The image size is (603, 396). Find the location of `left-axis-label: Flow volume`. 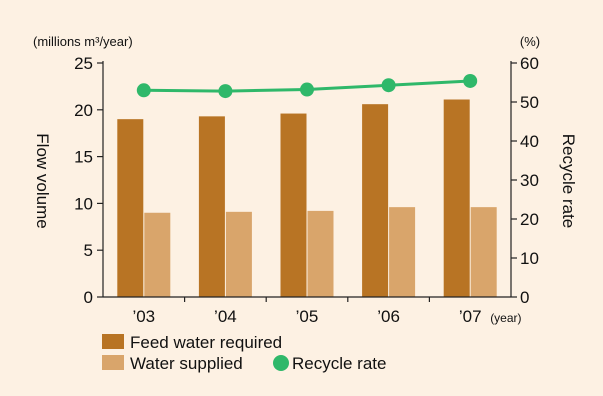

left-axis-label: Flow volume is located at coordinates (42, 180).